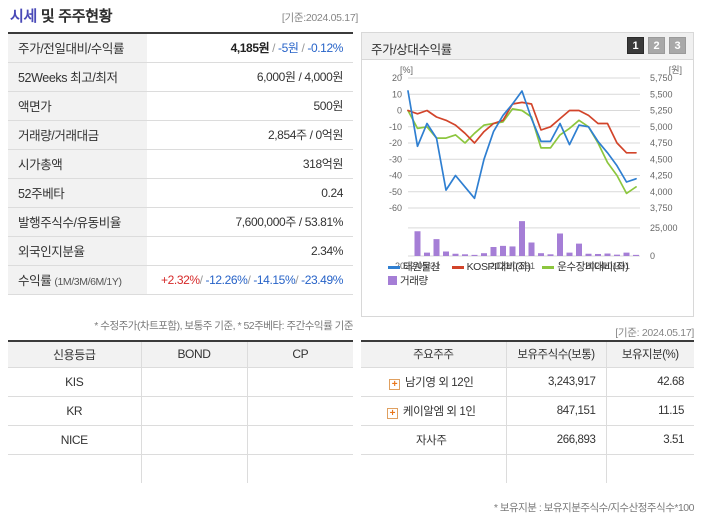 Image resolution: width=702 pixels, height=525 pixels. Describe the element at coordinates (512, 266) in the screenshot. I see `svg-text: 2023/03/31` at that location.